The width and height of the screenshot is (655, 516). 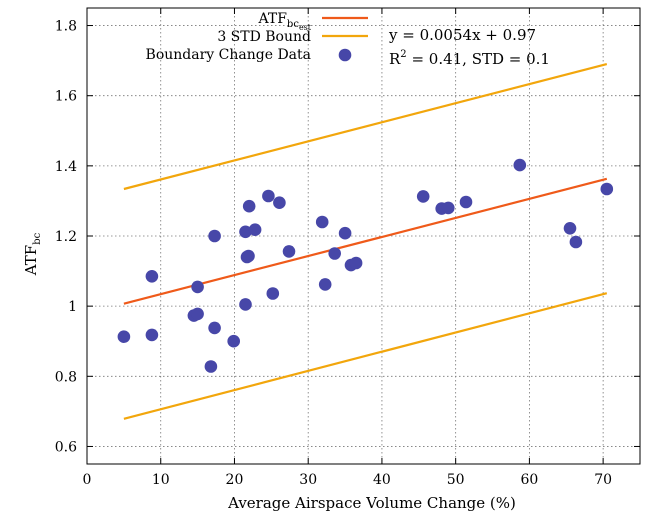 I want to click on y-tick-label: 1.8, so click(x=66, y=27).